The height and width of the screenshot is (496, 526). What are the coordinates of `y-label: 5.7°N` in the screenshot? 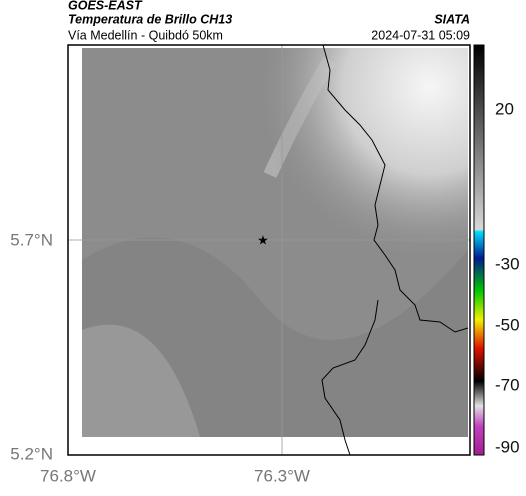 It's located at (31, 239).